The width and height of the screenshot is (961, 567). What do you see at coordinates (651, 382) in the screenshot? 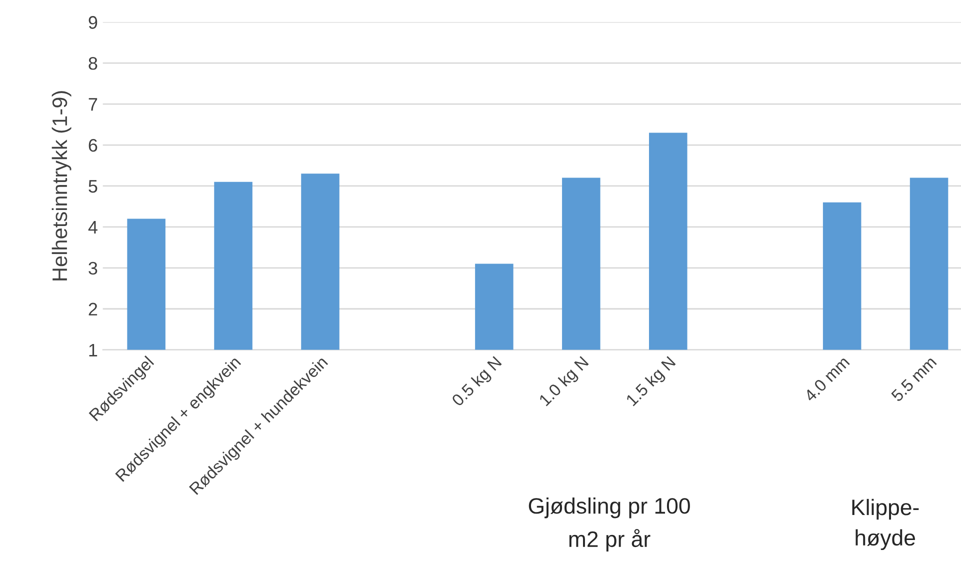
I see `x-tick-label: 1.5 kg N` at bounding box center [651, 382].